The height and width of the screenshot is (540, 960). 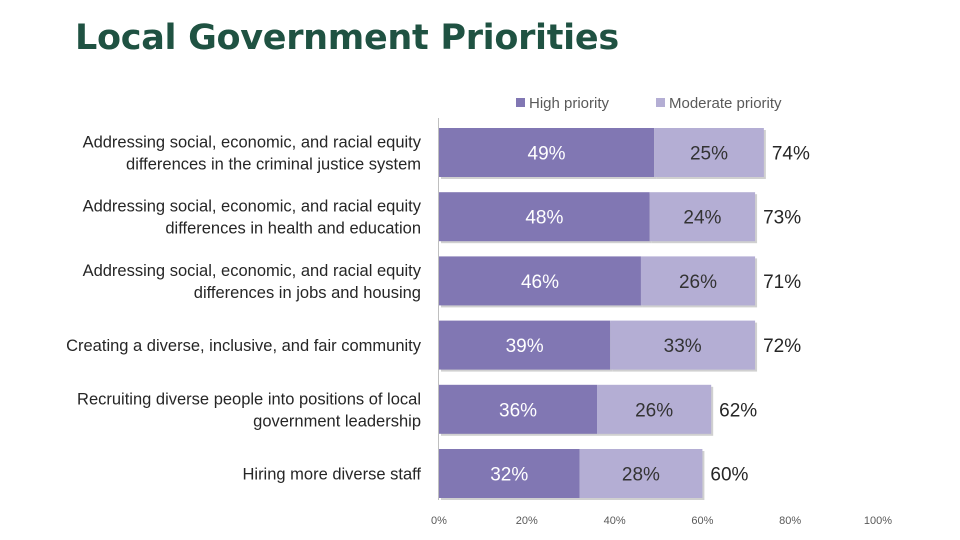 I want to click on x-tick-label: 80%, so click(x=790, y=521).